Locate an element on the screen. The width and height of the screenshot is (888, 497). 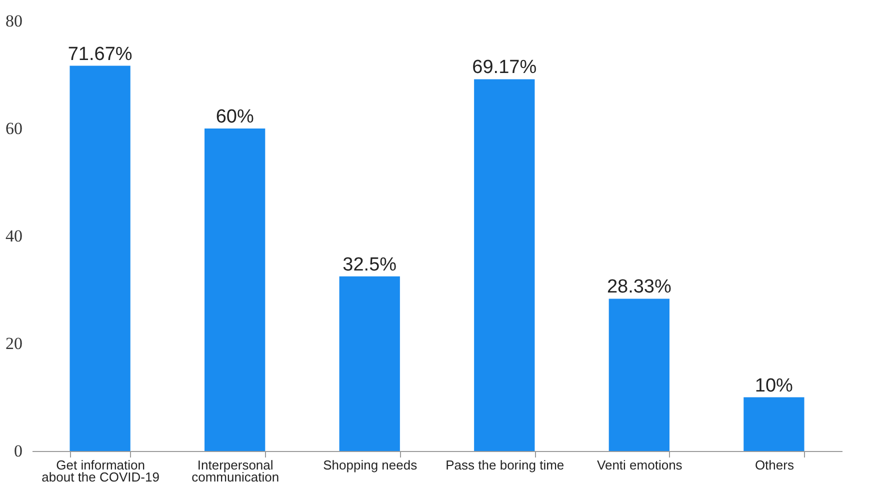
x-tick-label: Get information about the COVID-19 is located at coordinates (101, 471).